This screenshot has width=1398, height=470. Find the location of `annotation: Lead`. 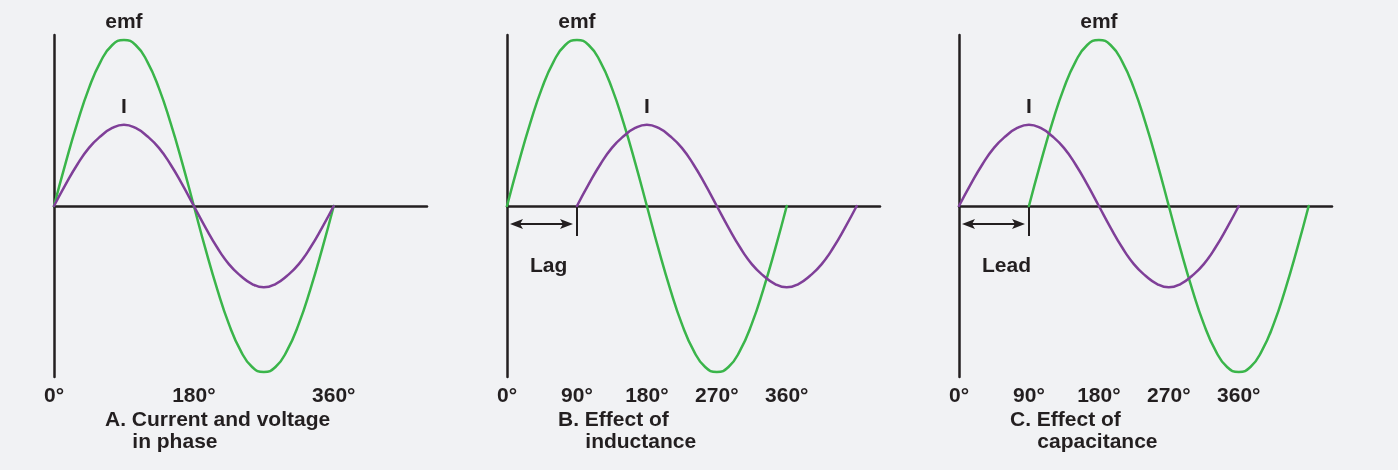

annotation: Lead is located at coordinates (1007, 264).